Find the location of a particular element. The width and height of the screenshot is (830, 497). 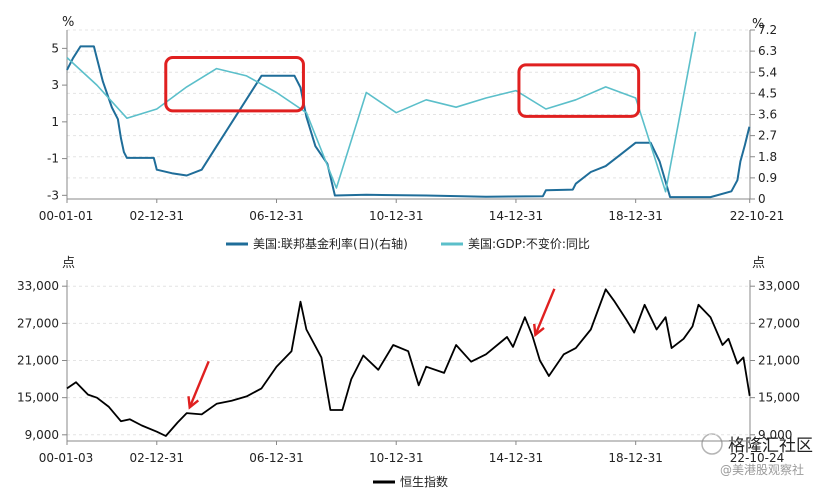

watermark-logo-icon is located at coordinates (712, 444).